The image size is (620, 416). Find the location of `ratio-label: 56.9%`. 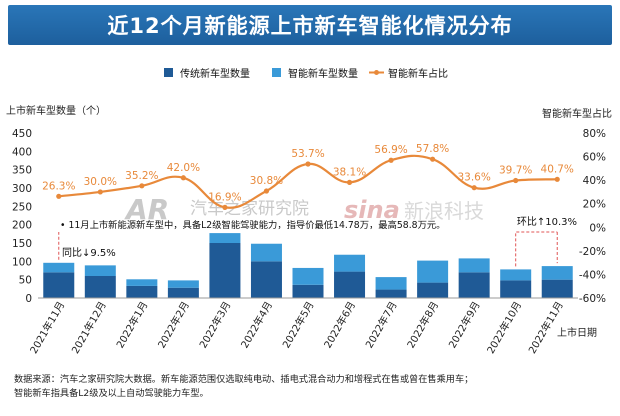

ratio-label: 56.9% is located at coordinates (390, 150).